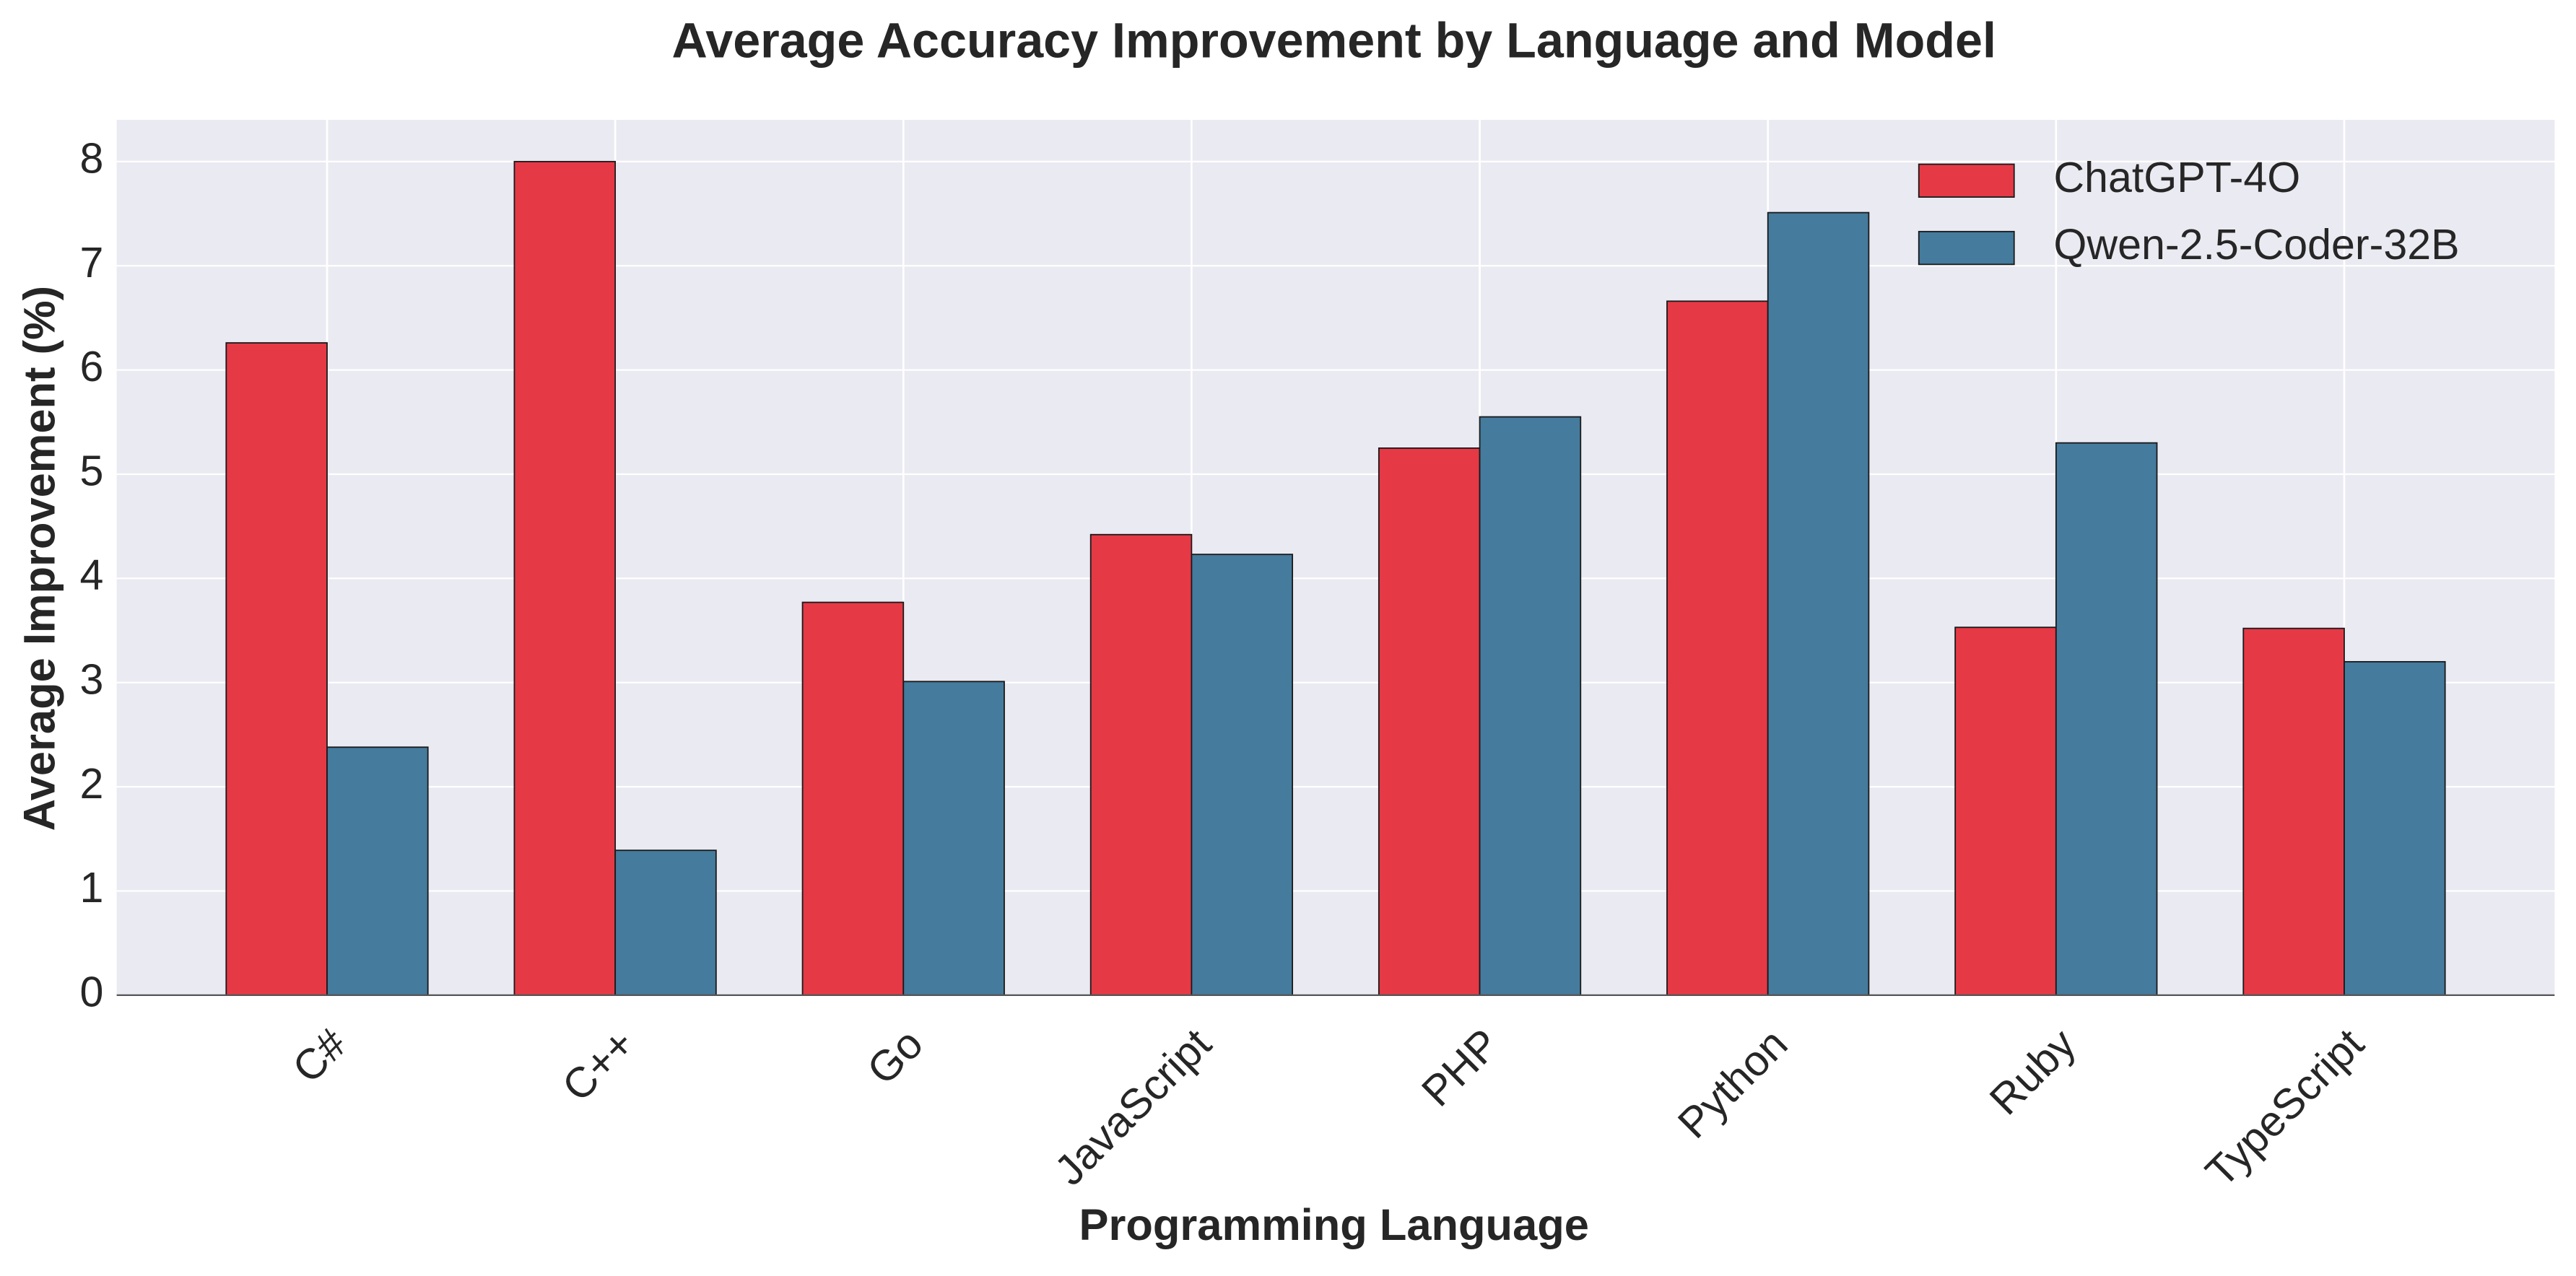  I want to click on x-tick-label: Python, so click(1732, 1083).